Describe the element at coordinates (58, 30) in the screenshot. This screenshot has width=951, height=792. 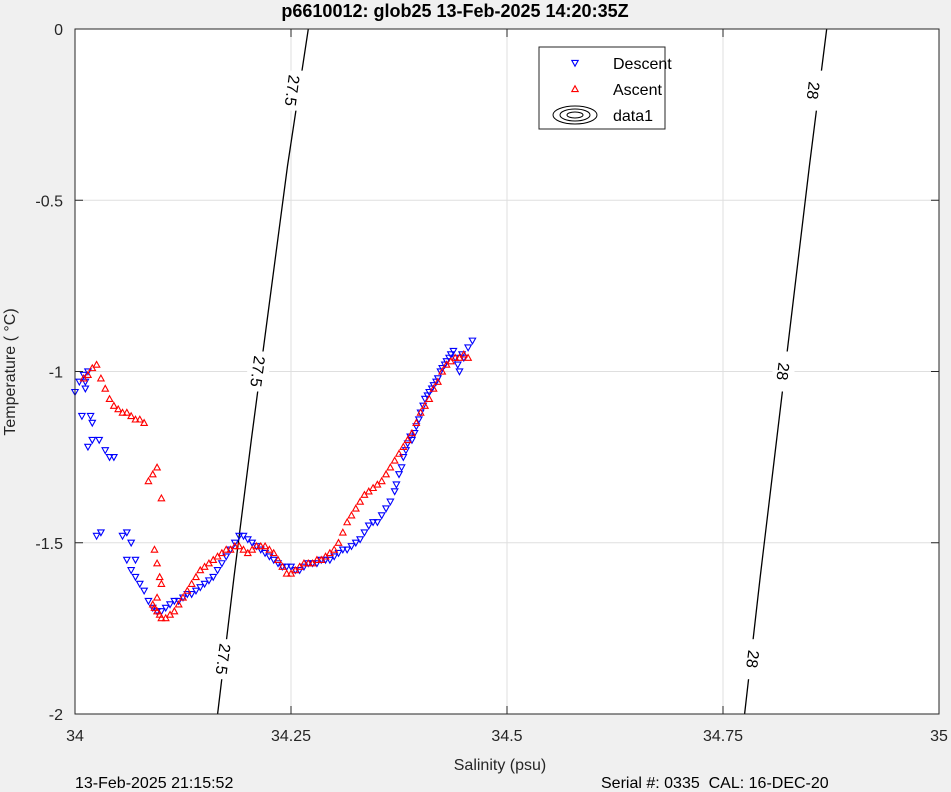
I see `y-tick-label-0: 0` at that location.